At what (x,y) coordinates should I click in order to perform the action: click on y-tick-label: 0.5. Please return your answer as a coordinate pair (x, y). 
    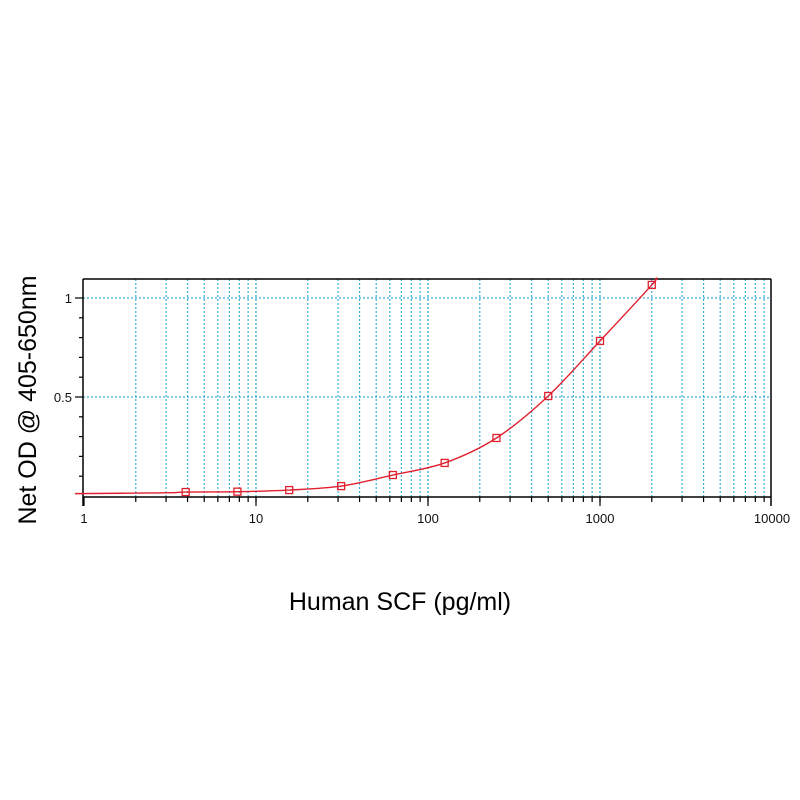
    Looking at the image, I should click on (63, 397).